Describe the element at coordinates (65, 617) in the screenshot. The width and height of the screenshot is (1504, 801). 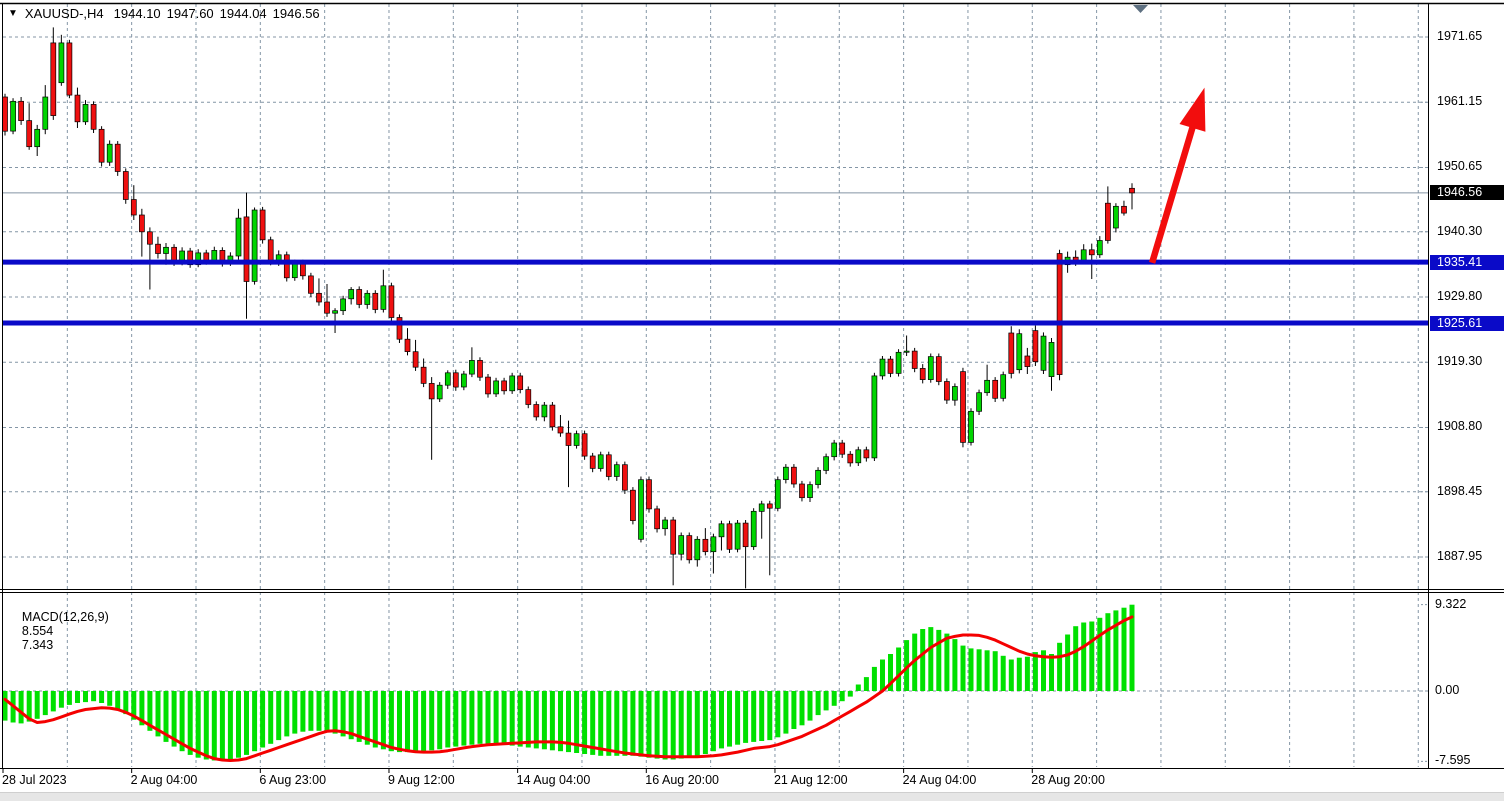
I see `macd-name: MACD(12,26,9)` at that location.